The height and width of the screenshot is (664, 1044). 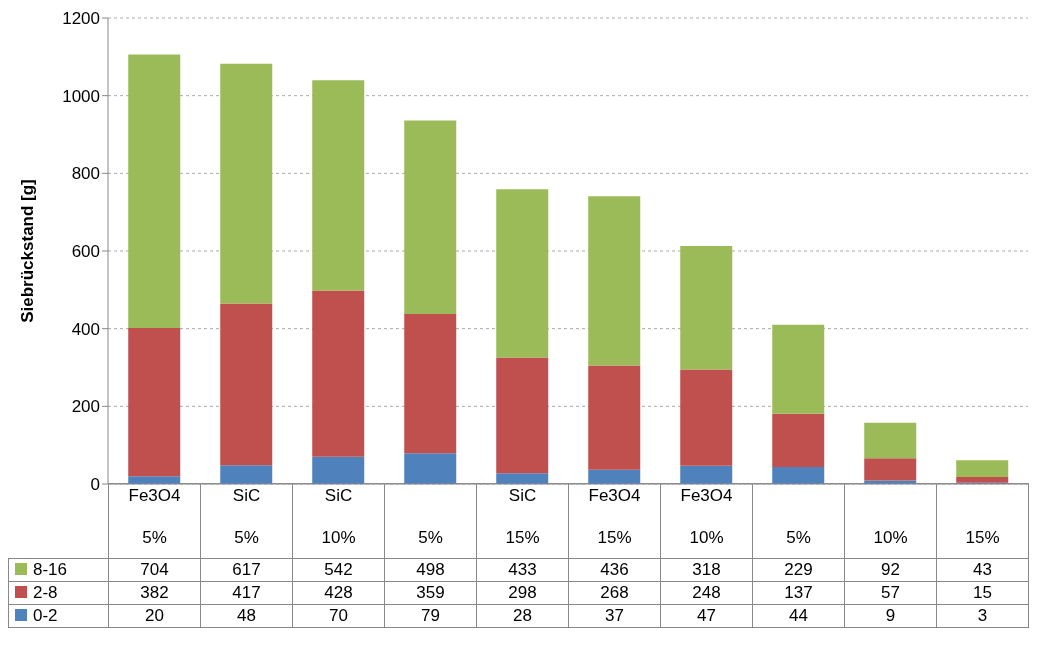 What do you see at coordinates (95, 485) in the screenshot?
I see `y-tick-label: 0` at bounding box center [95, 485].